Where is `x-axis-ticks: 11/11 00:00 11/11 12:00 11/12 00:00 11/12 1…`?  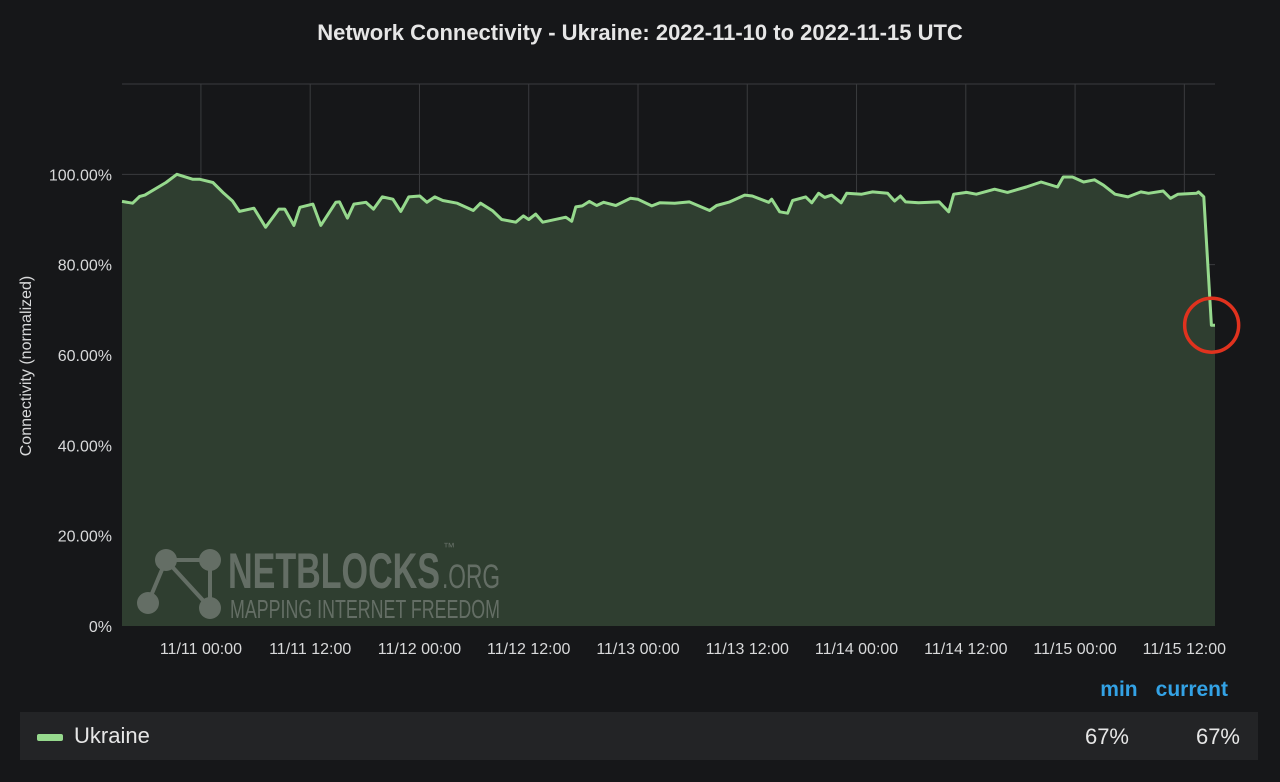 x-axis-ticks: 11/11 00:00 11/11 12:00 11/12 00:00 11/12 1… is located at coordinates (693, 649).